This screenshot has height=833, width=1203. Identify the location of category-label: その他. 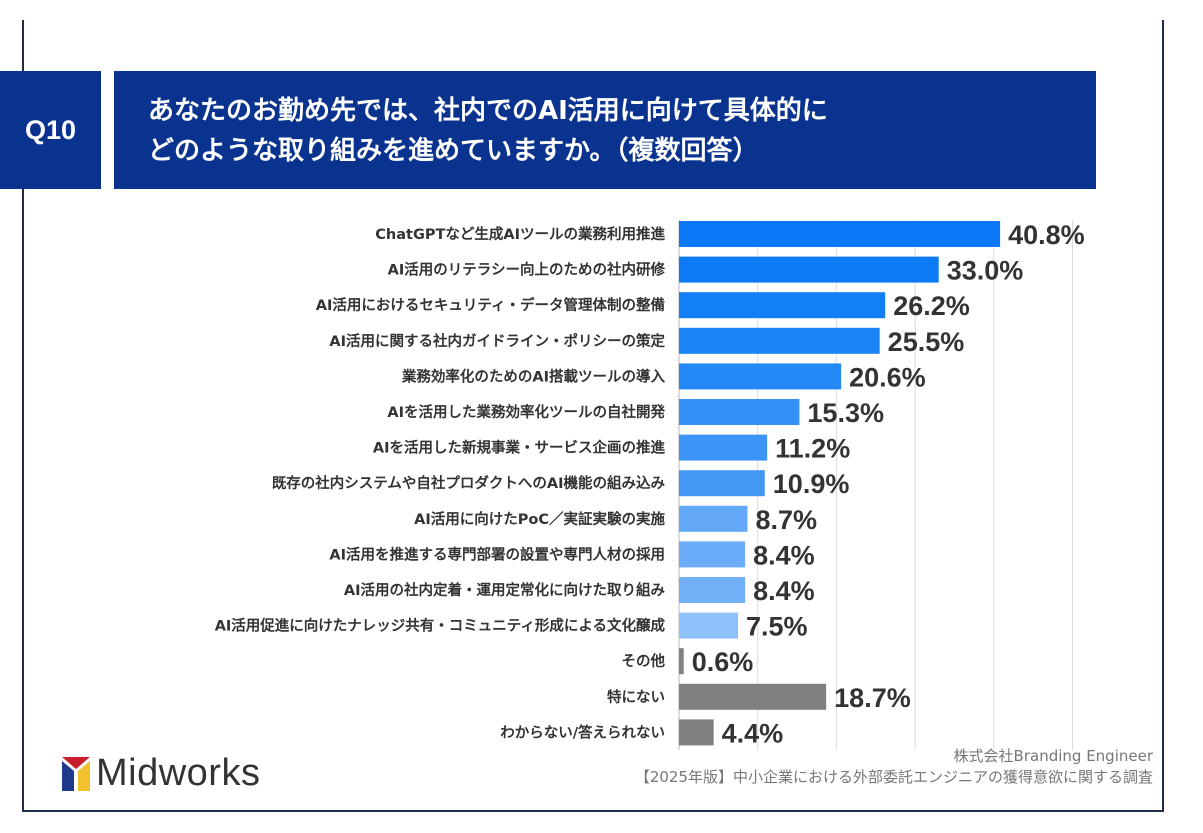
(644, 661).